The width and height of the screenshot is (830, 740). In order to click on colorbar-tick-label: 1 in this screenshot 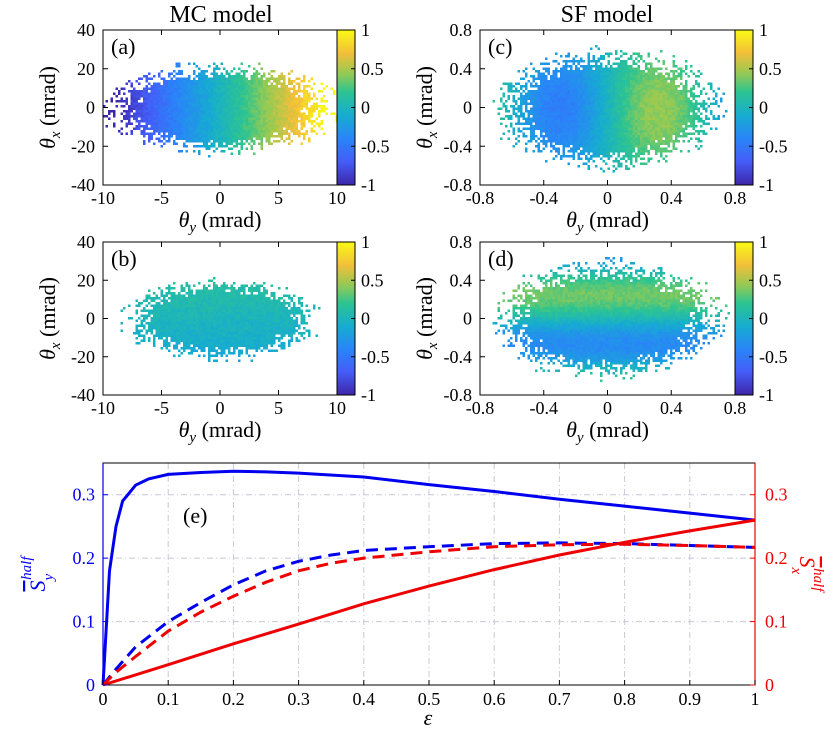, I will do `click(365, 30)`.